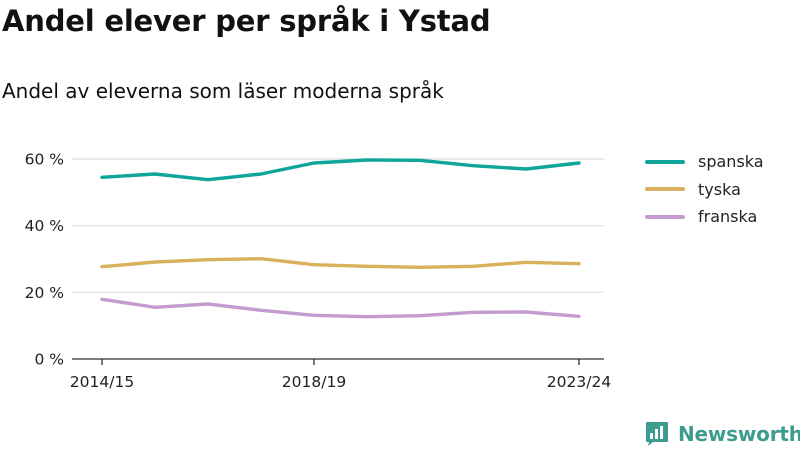 The height and width of the screenshot is (450, 800). I want to click on x-axis-ticks: 2014/15 2018/19 2023/24, so click(340, 375).